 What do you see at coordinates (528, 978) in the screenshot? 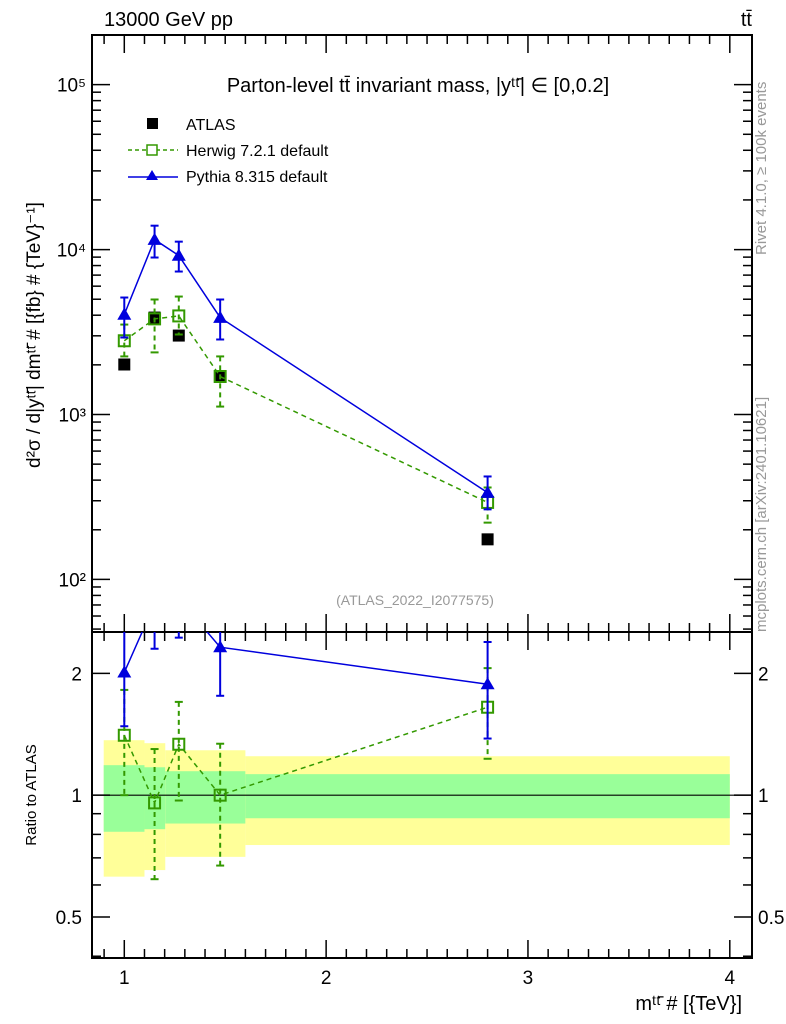
I see `x-tick-label: 3` at bounding box center [528, 978].